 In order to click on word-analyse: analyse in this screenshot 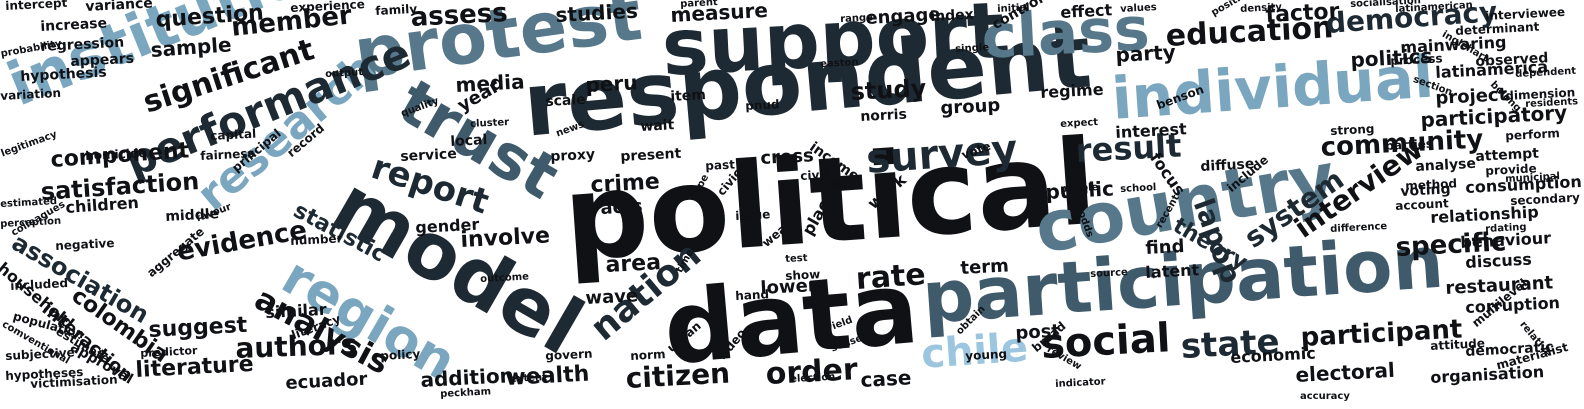, I will do `click(1445, 165)`.